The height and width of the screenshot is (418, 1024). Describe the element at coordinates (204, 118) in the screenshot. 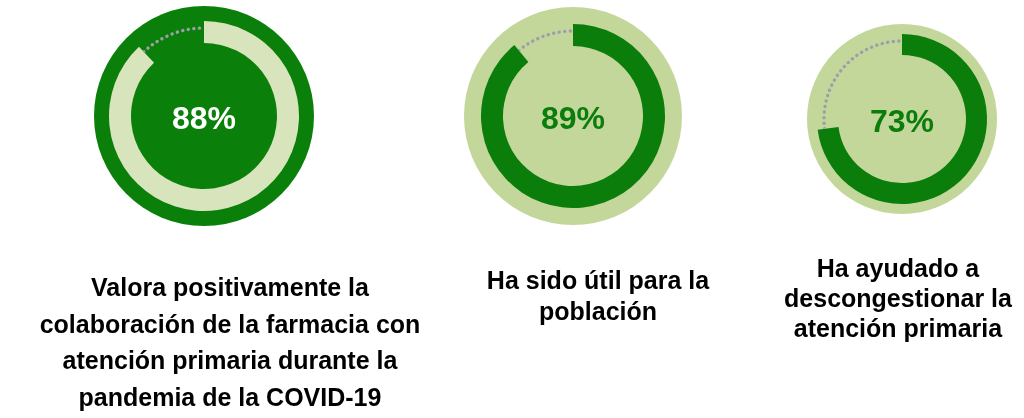

I see `data-label: 88%` at that location.